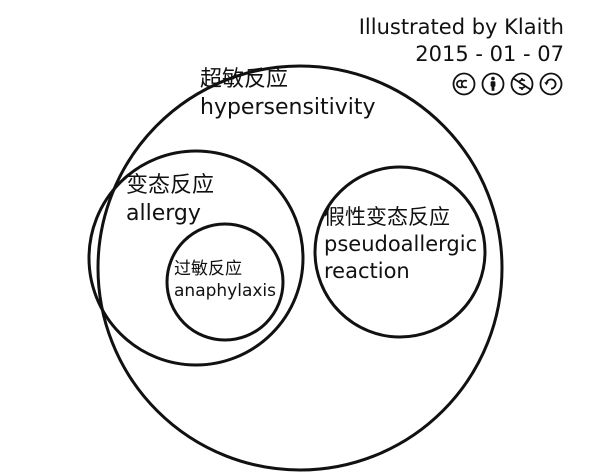  I want to click on pseudoallergic-label-en-line1: pseudoallergic, so click(401, 244).